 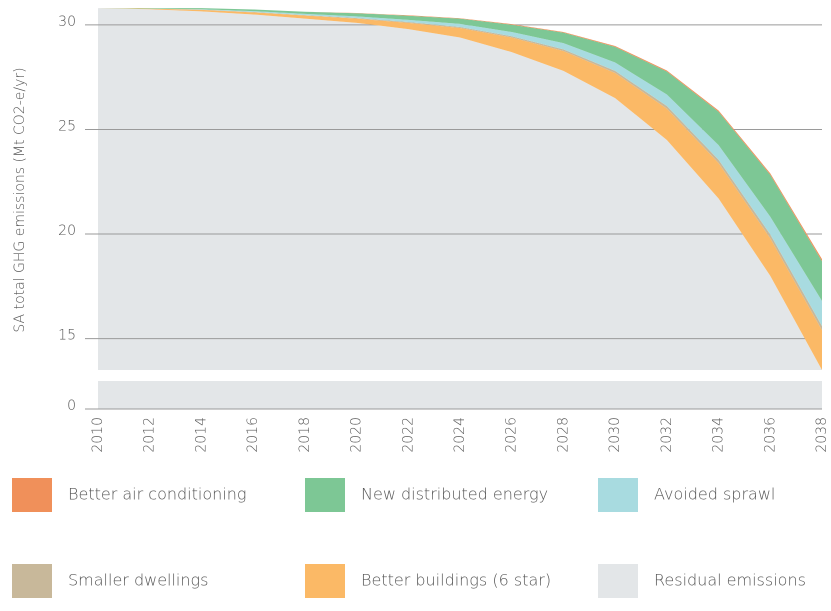 I want to click on y-tick-label: 0, so click(x=71, y=406).